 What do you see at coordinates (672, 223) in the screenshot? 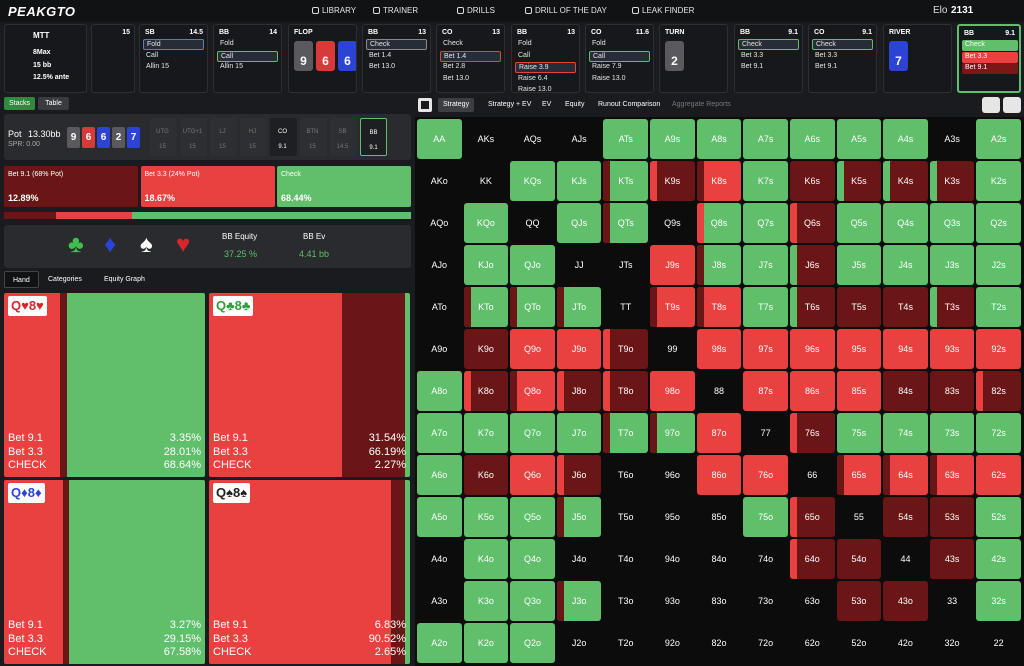
I see `hand-cell: Q9s` at bounding box center [672, 223].